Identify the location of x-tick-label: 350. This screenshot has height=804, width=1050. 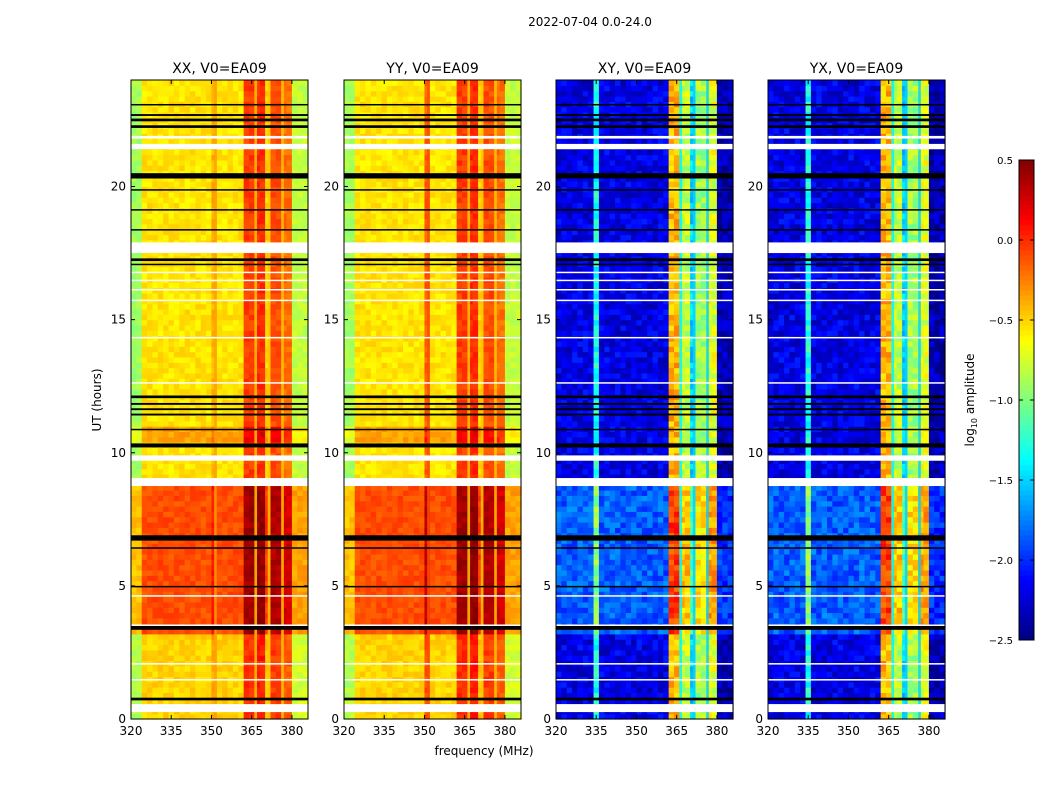
(211, 731).